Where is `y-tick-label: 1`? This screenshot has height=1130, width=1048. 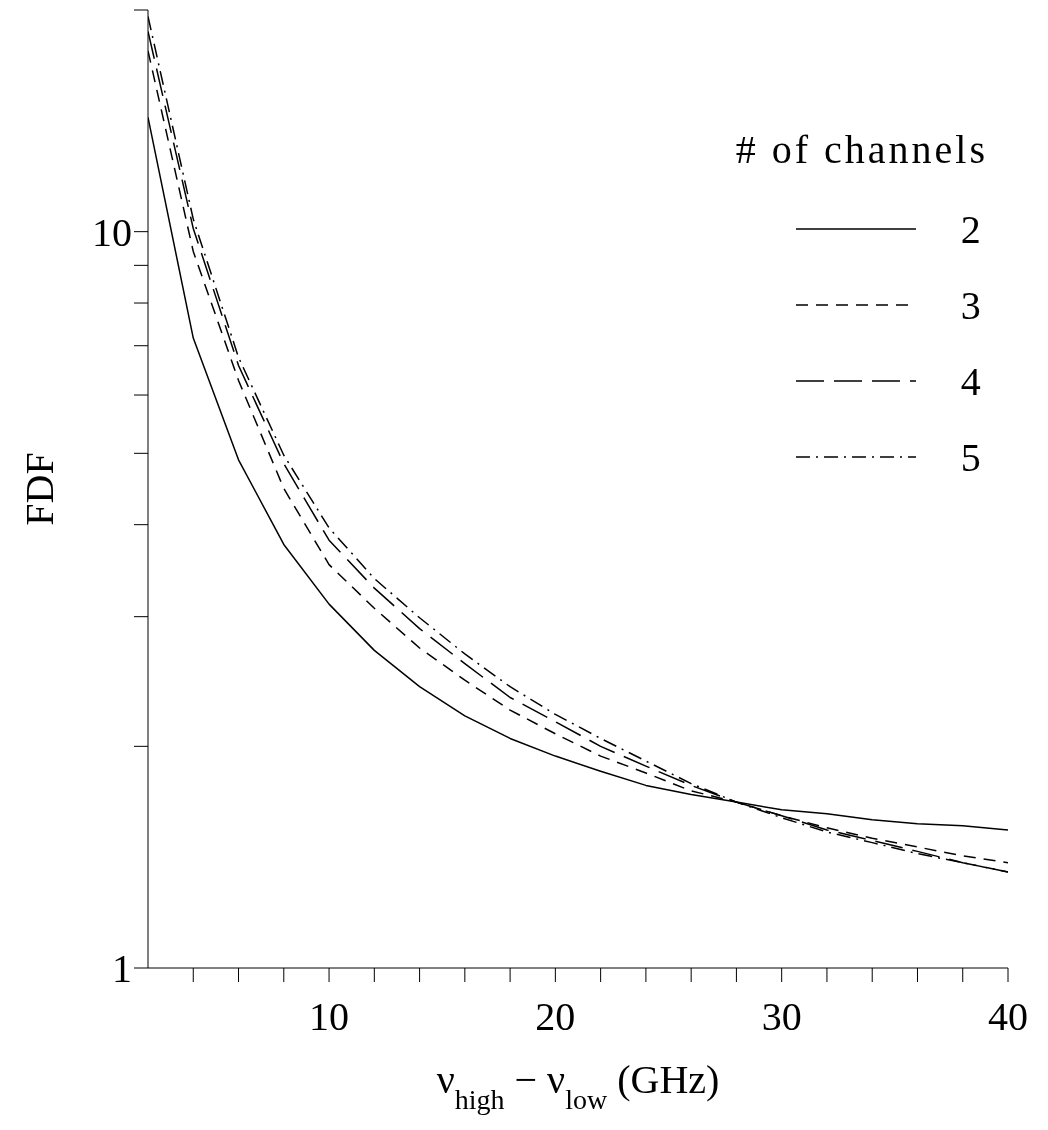
y-tick-label: 1 is located at coordinates (122, 969).